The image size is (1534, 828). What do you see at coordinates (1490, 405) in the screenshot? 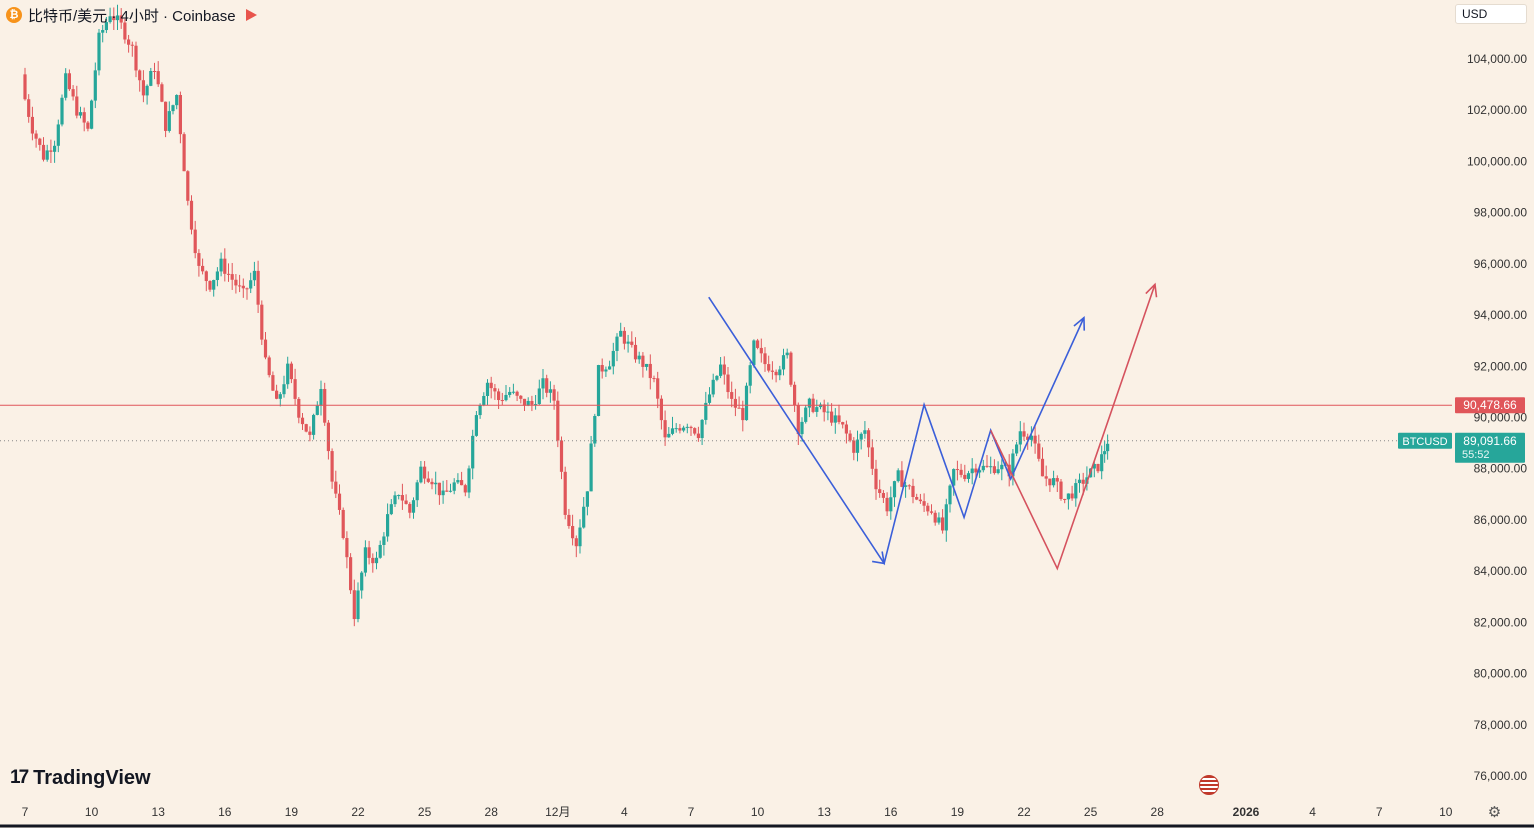
I see `horizontal-line-price-tag: 90,478.66` at bounding box center [1490, 405].